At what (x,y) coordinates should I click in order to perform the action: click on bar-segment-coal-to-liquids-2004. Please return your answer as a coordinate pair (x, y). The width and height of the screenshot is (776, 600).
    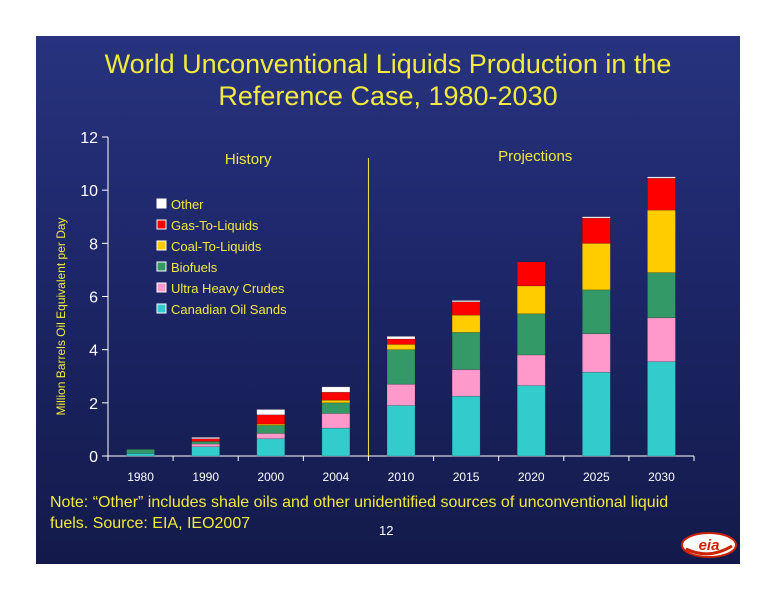
    Looking at the image, I should click on (336, 401).